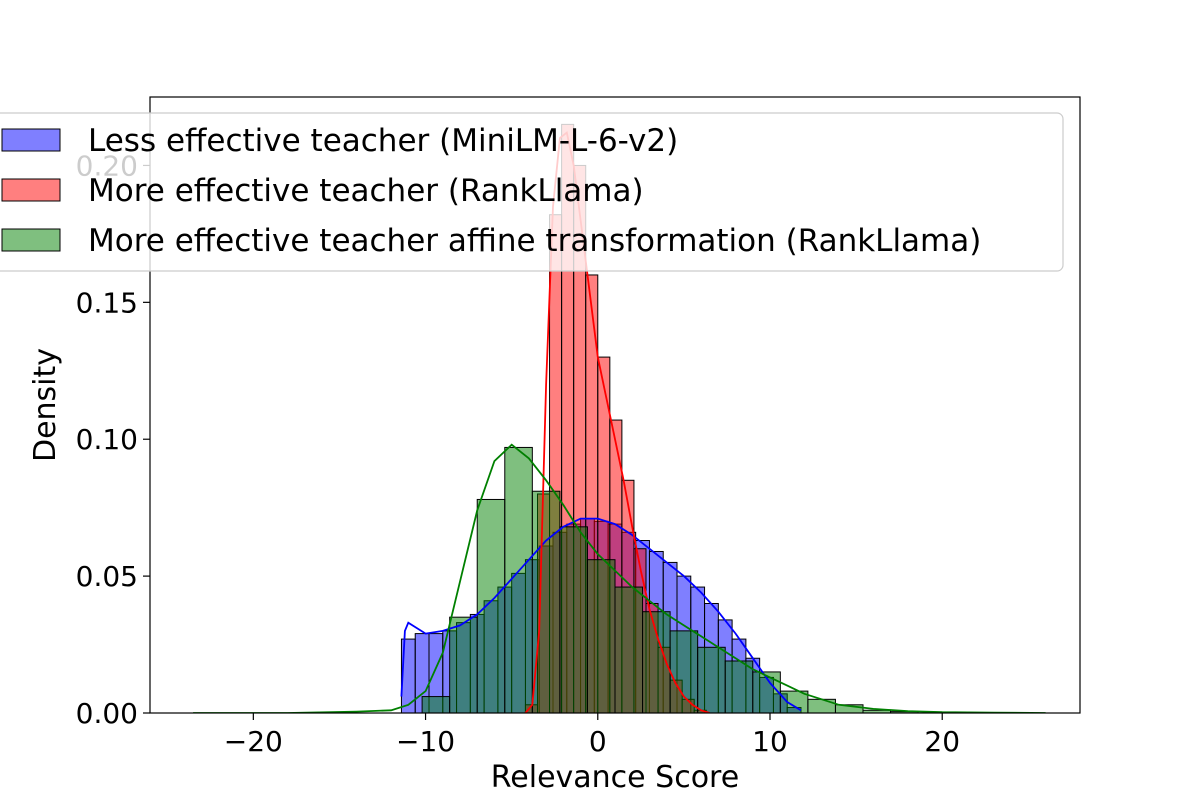 This screenshot has width=1200, height=800. I want to click on y-axis-ticks: 0.000.050.100.150.20, so click(113, 439).